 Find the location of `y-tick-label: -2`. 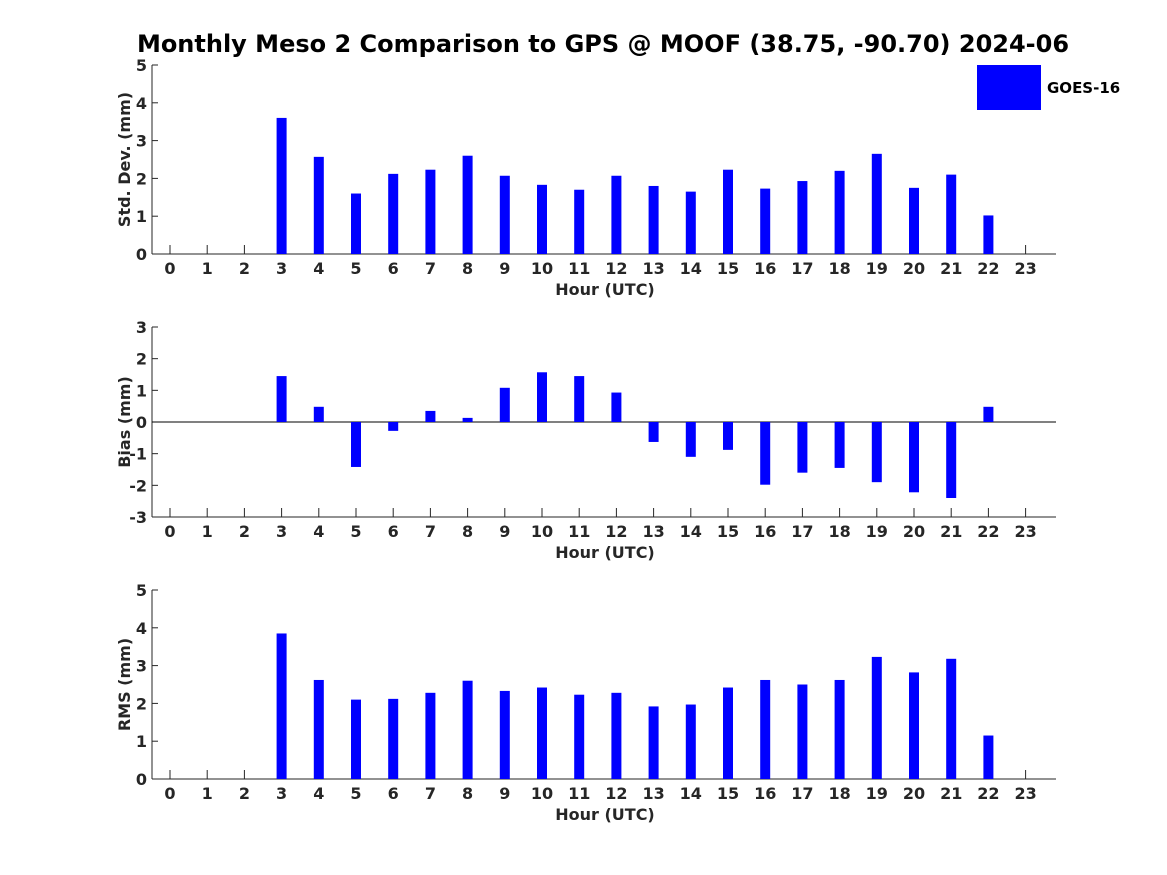

y-tick-label: -2 is located at coordinates (138, 485).